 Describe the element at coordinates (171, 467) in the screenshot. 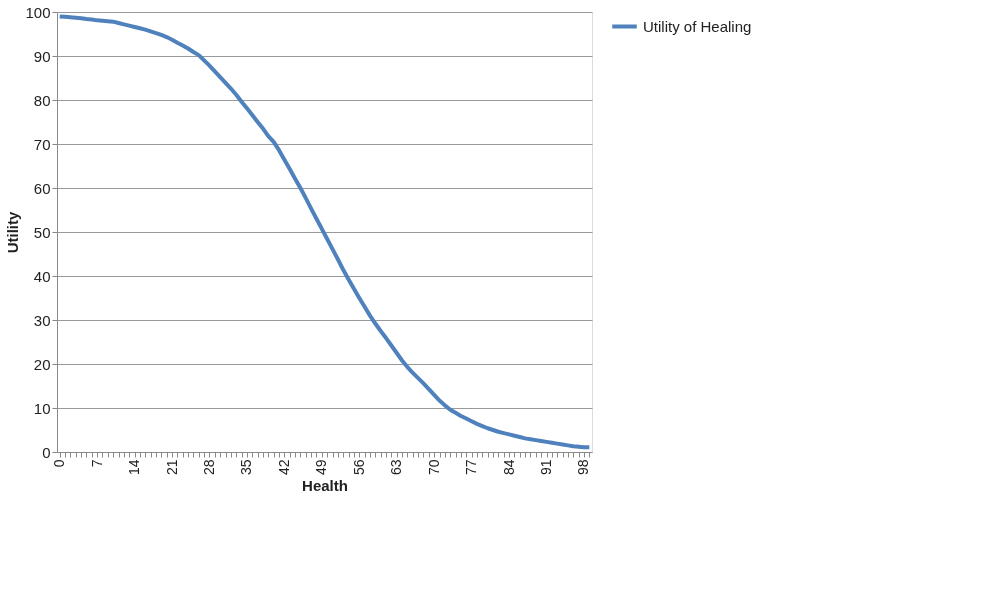

I see `x-tick-label: 21` at that location.